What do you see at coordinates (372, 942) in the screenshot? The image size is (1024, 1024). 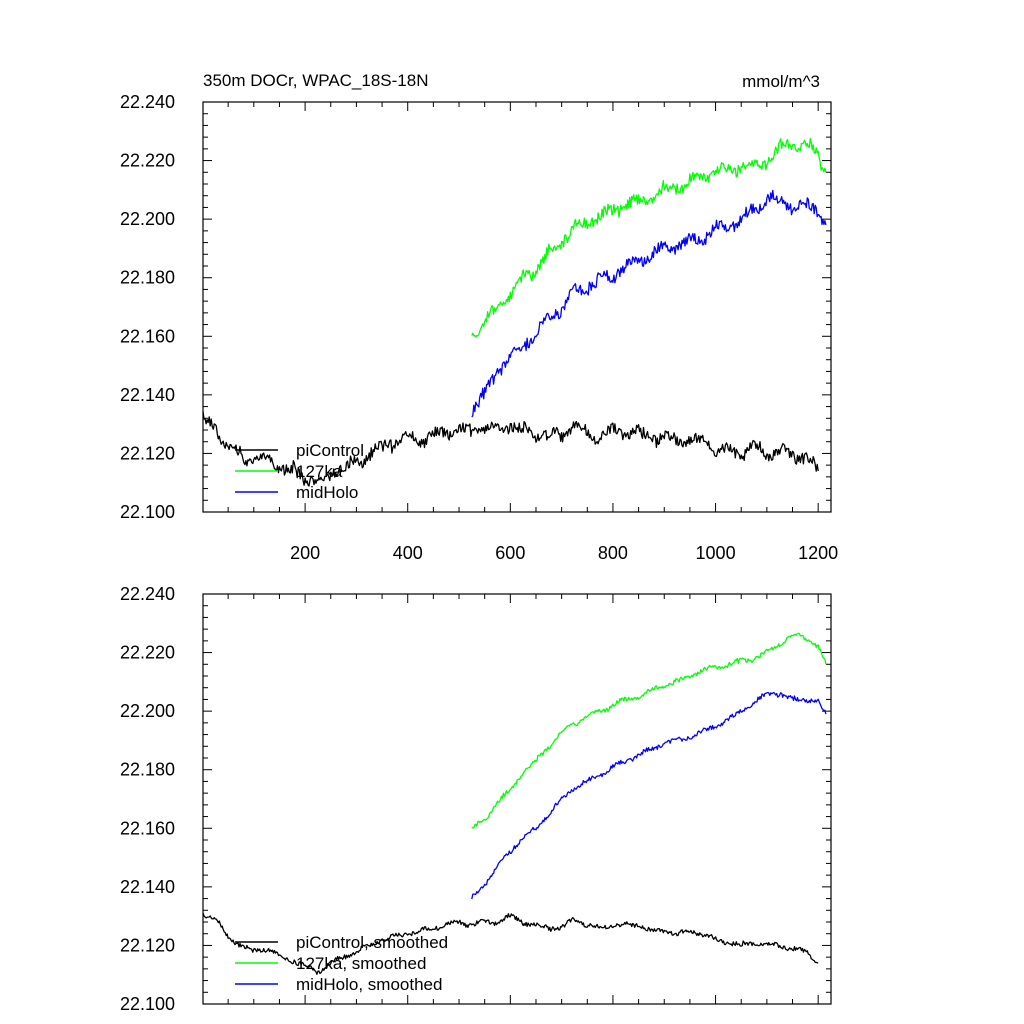 I see `legend-label-piControl: piControl, smoothed` at bounding box center [372, 942].